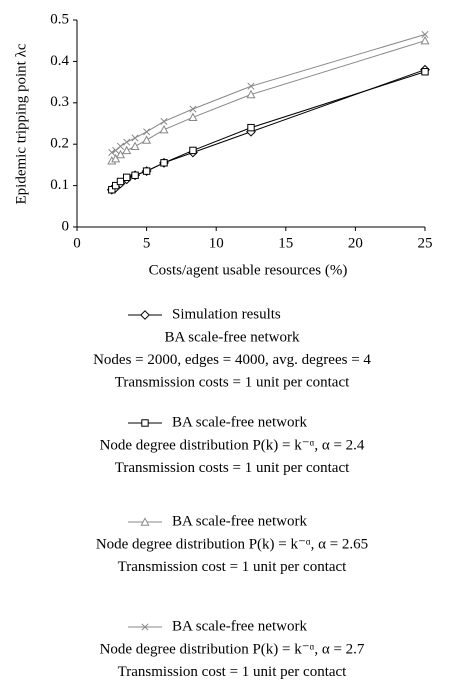  What do you see at coordinates (59, 61) in the screenshot?
I see `y-tick-label: 0.4` at bounding box center [59, 61].